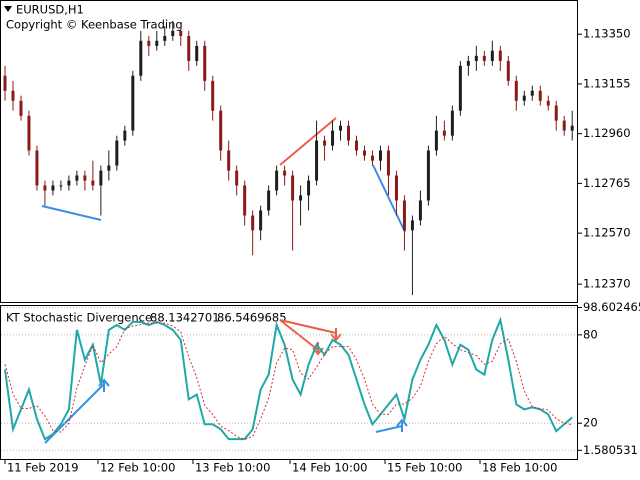 This screenshot has width=640, height=480. What do you see at coordinates (607, 83) in the screenshot?
I see `y-tick-label: 1.13155` at bounding box center [607, 83].